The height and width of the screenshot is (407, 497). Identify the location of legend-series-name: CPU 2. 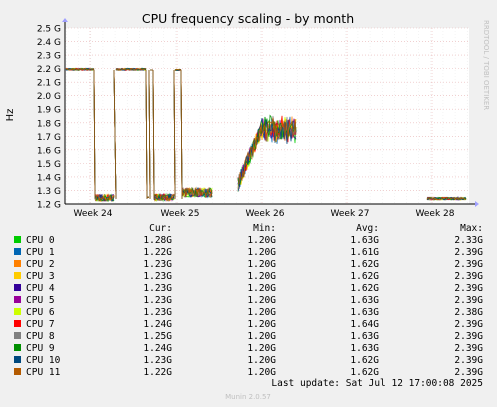
(40, 264).